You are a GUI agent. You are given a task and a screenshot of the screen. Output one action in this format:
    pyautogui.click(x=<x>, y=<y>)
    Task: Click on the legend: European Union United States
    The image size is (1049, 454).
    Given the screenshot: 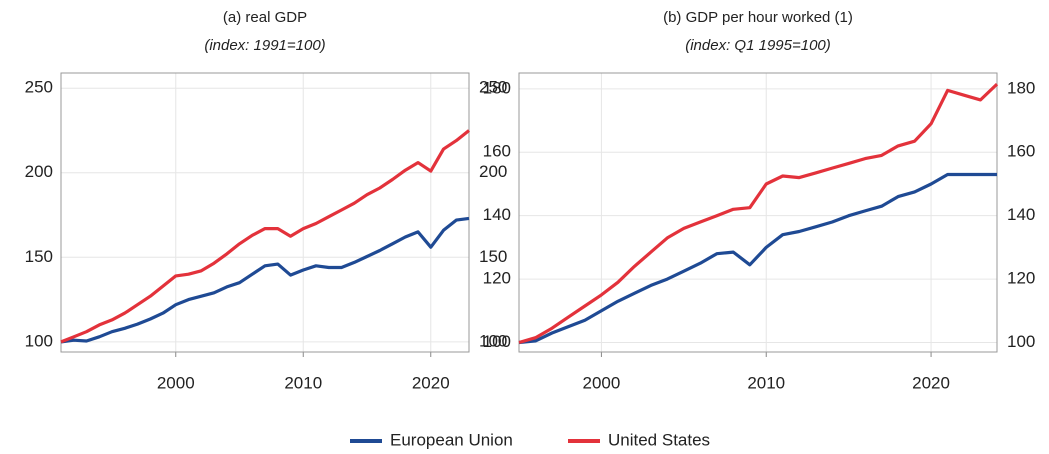 What is the action you would take?
    pyautogui.click(x=530, y=439)
    